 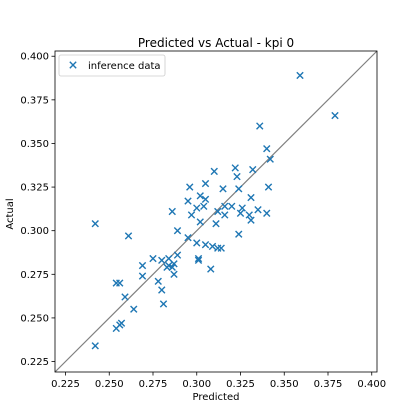 What do you see at coordinates (37, 210) in the screenshot?
I see `y-axis-ticks: 0.225 0.250 0.275 0.300 0.325 0.350 0.375 0.400` at bounding box center [37, 210].